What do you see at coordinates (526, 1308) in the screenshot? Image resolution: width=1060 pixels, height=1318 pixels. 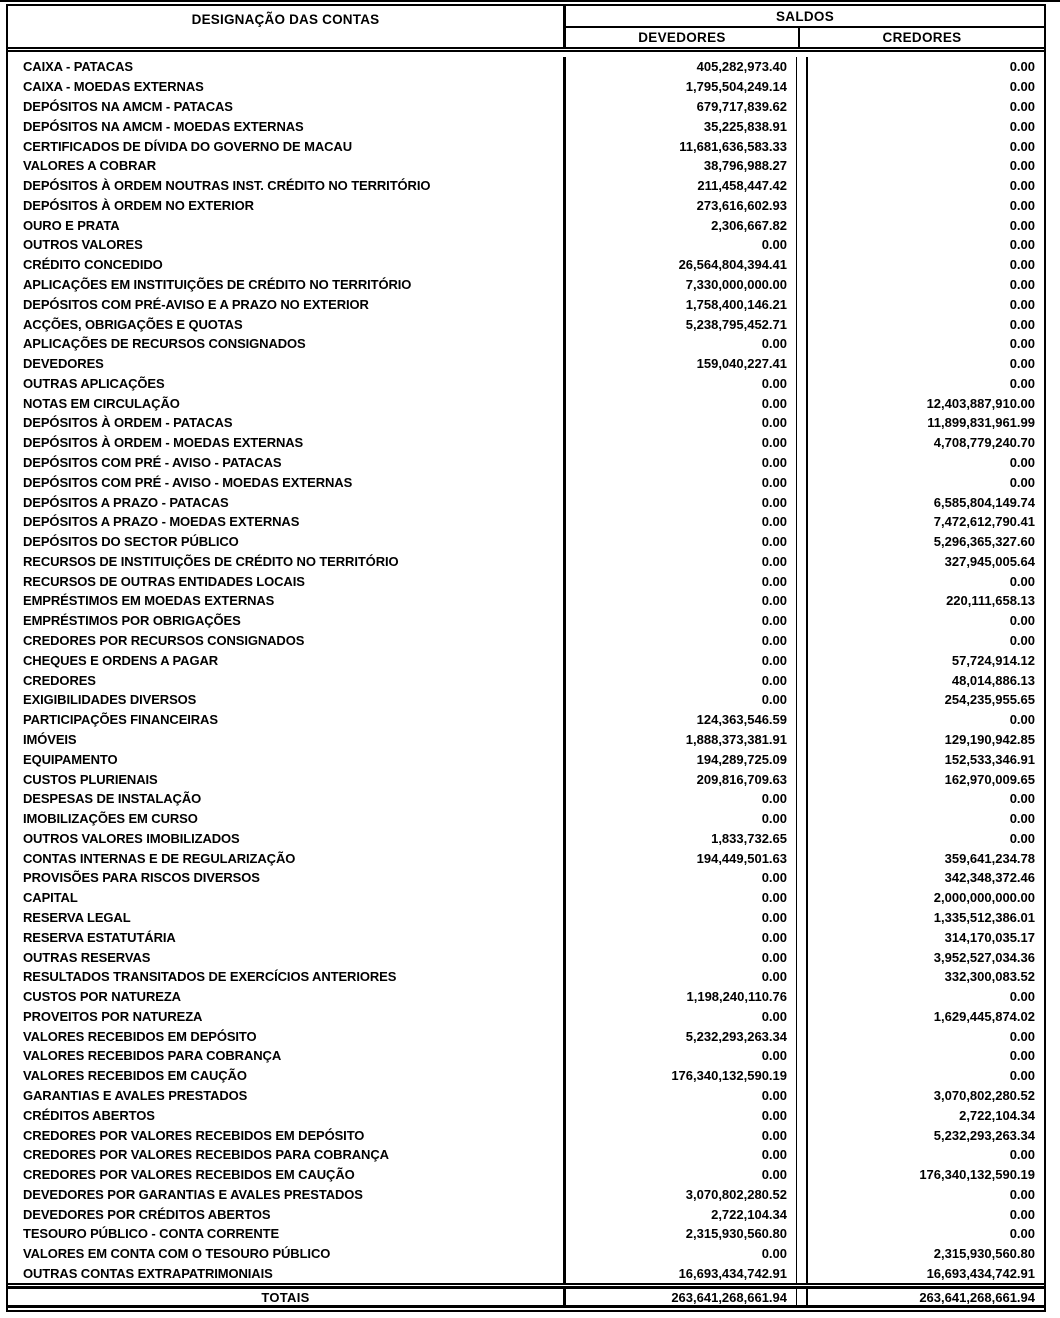 I see `table-bottom-border` at bounding box center [526, 1308].